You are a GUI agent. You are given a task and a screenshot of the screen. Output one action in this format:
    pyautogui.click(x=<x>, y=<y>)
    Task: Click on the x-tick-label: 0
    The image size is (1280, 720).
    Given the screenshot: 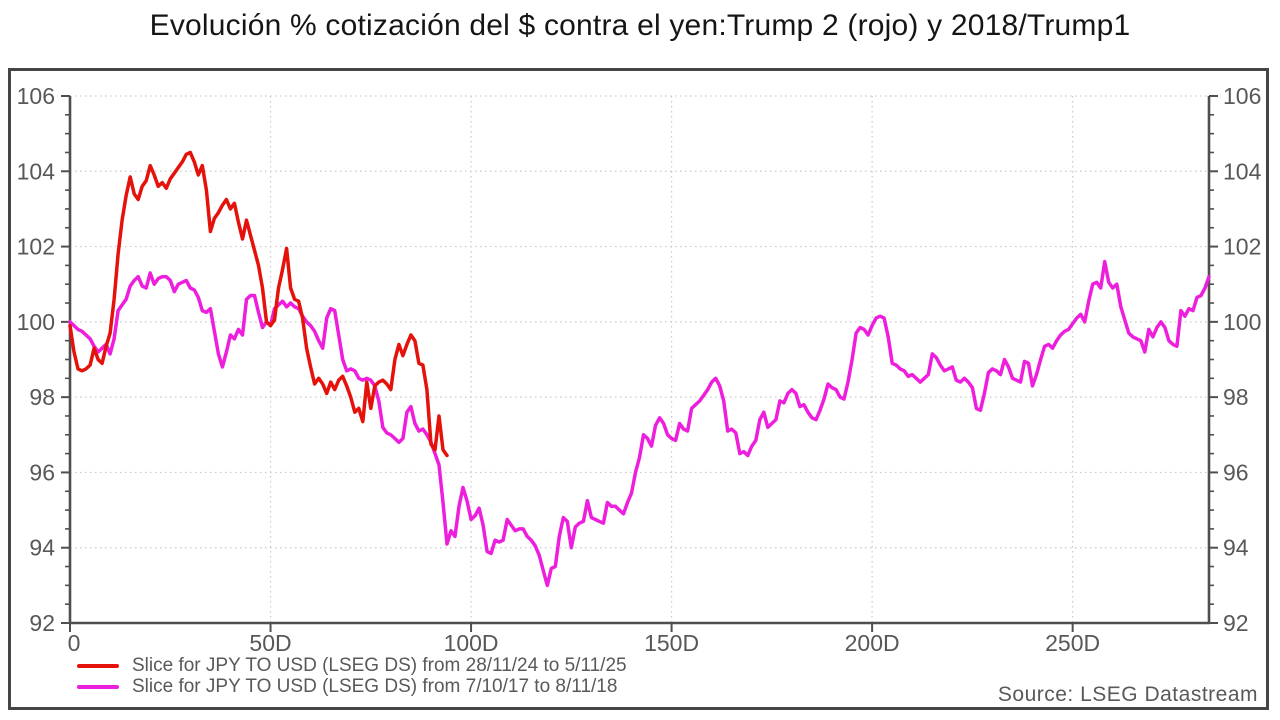 What is the action you would take?
    pyautogui.click(x=74, y=643)
    